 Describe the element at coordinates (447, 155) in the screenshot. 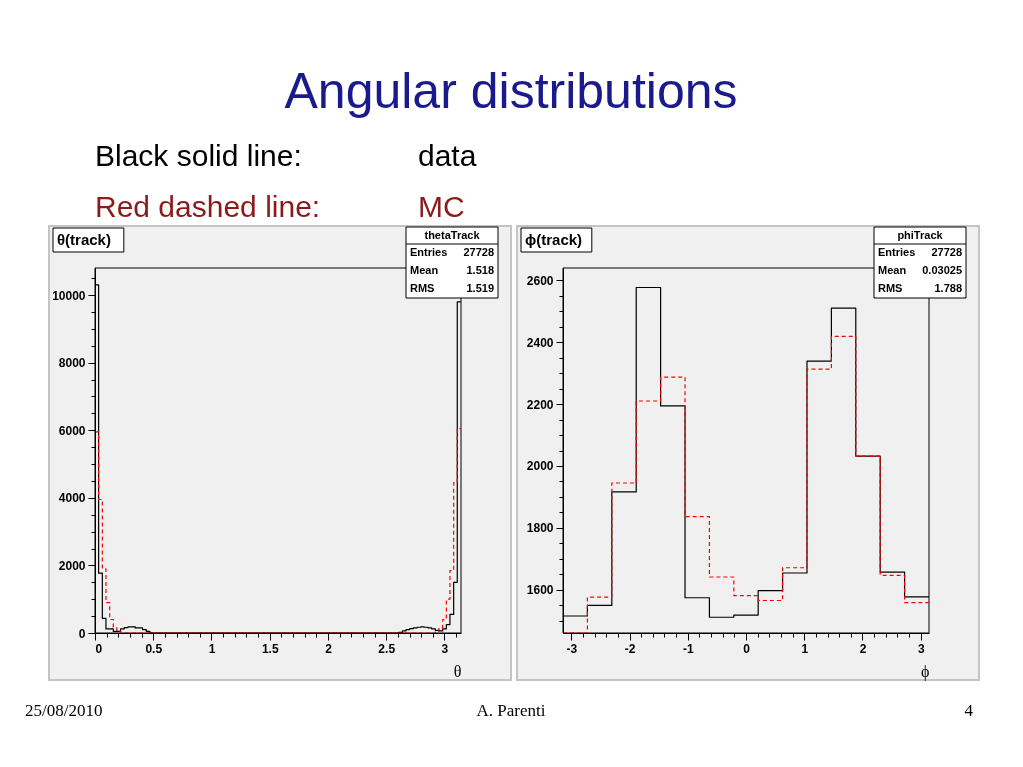

I see `text: data` at that location.